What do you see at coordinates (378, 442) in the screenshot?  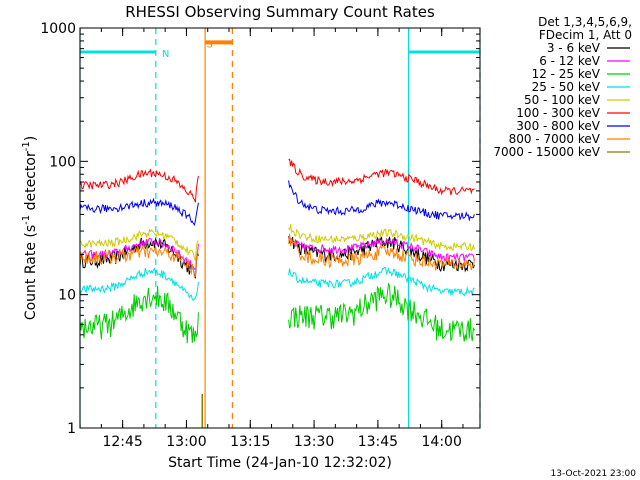 I see `x-tick-label-4: 13:45` at bounding box center [378, 442].